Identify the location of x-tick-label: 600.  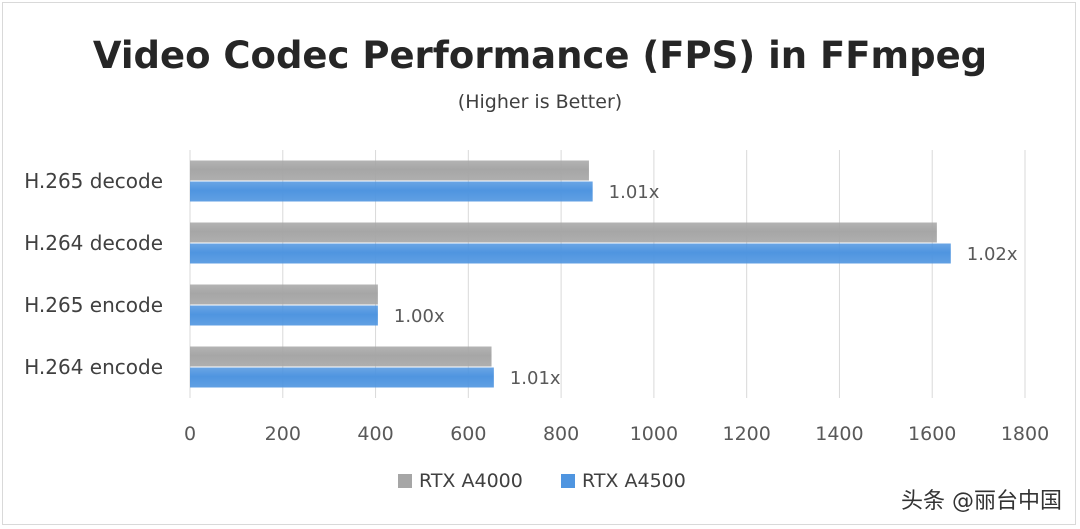
(468, 434).